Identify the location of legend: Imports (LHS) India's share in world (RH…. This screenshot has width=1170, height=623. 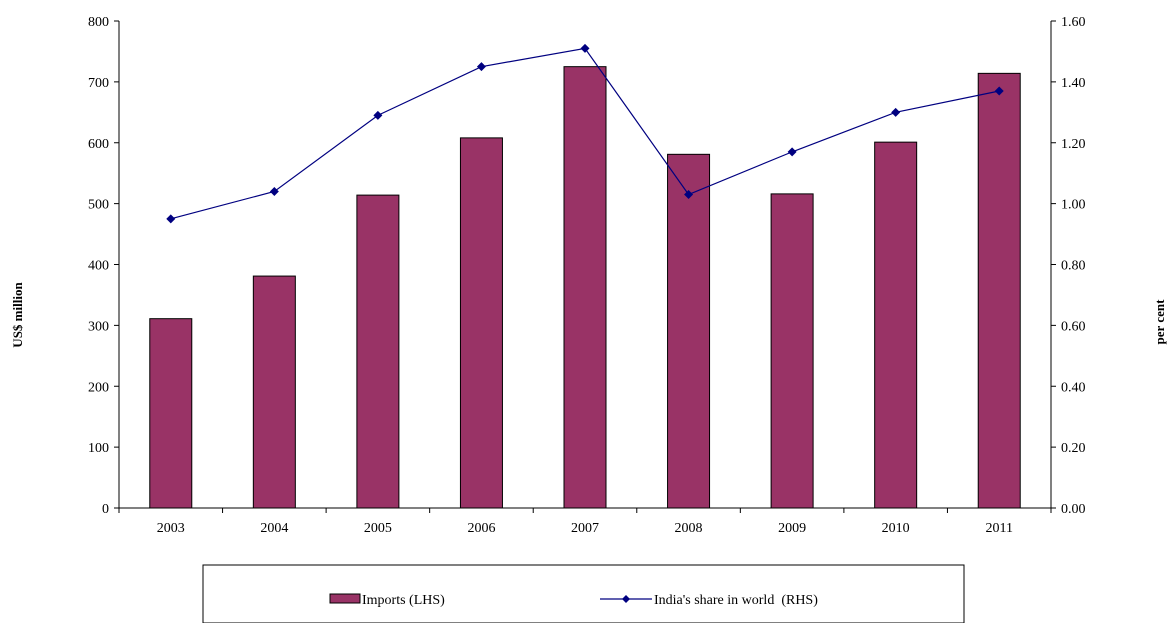
(583, 593).